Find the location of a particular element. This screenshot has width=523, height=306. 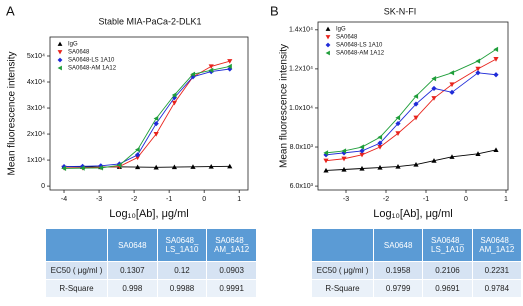

cell: 0.2231 is located at coordinates (497, 270).